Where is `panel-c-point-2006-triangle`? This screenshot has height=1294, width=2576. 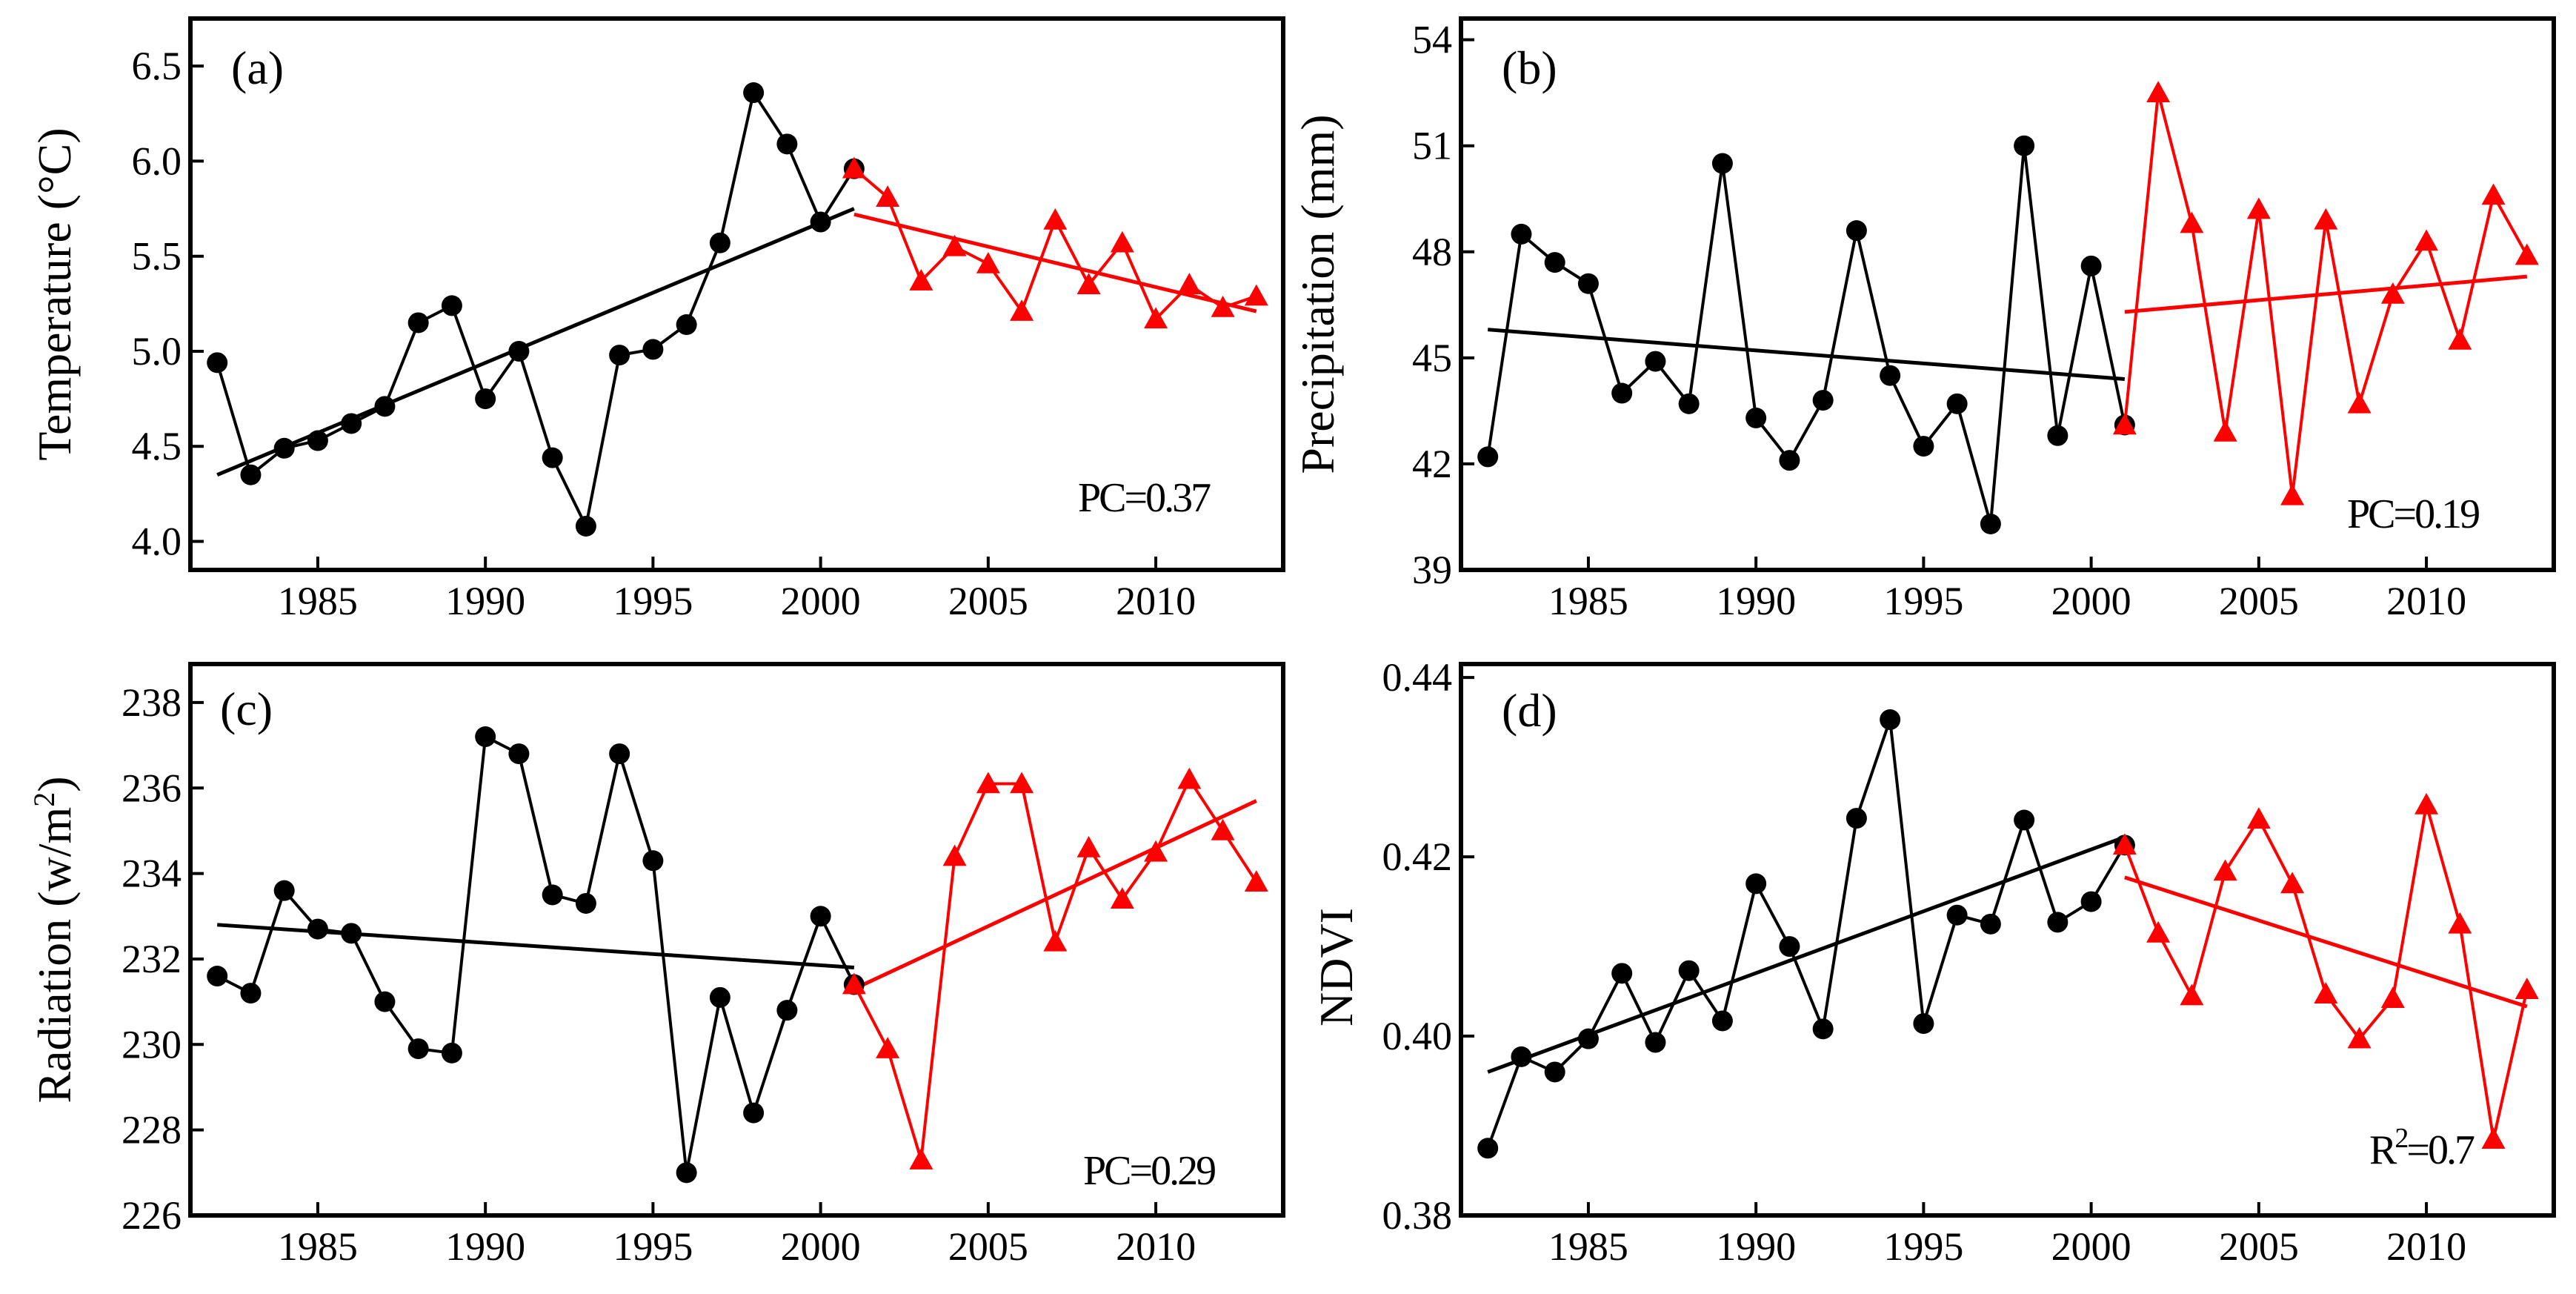 panel-c-point-2006-triangle is located at coordinates (1022, 783).